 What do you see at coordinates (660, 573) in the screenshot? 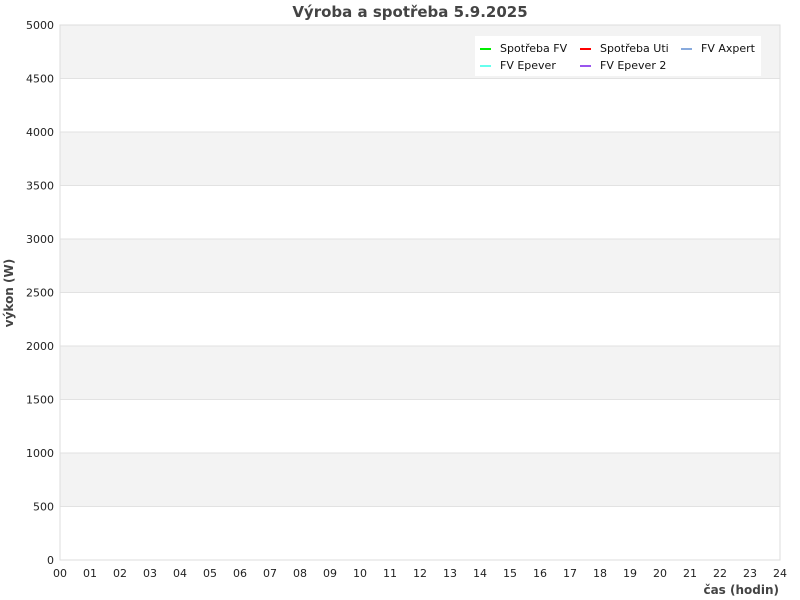
I see `x-tick-label: 20` at bounding box center [660, 573].